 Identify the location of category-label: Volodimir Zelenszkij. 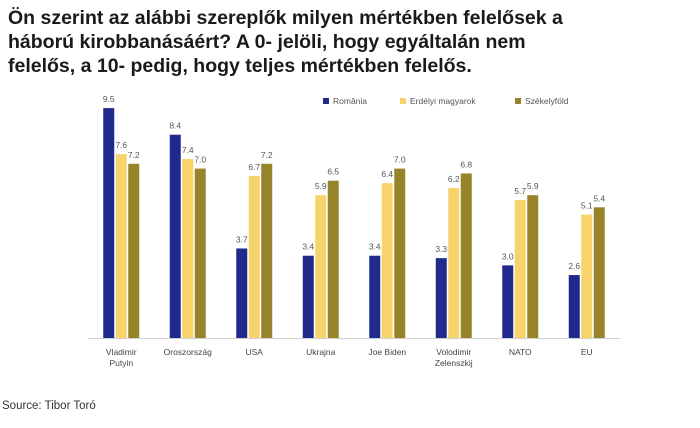
(454, 357).